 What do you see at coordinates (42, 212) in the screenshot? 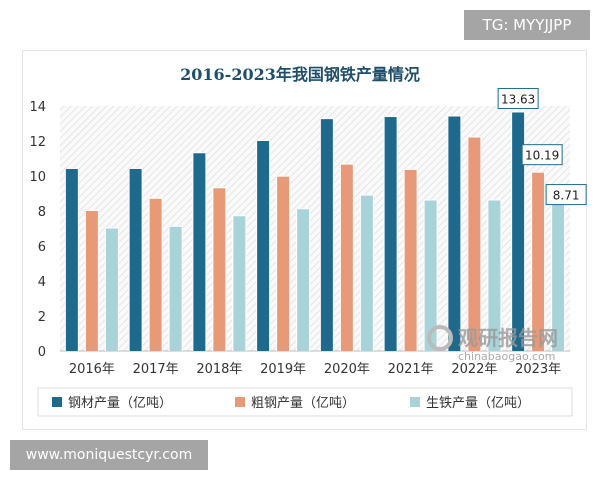
I see `y-tick-label: 8` at bounding box center [42, 212].